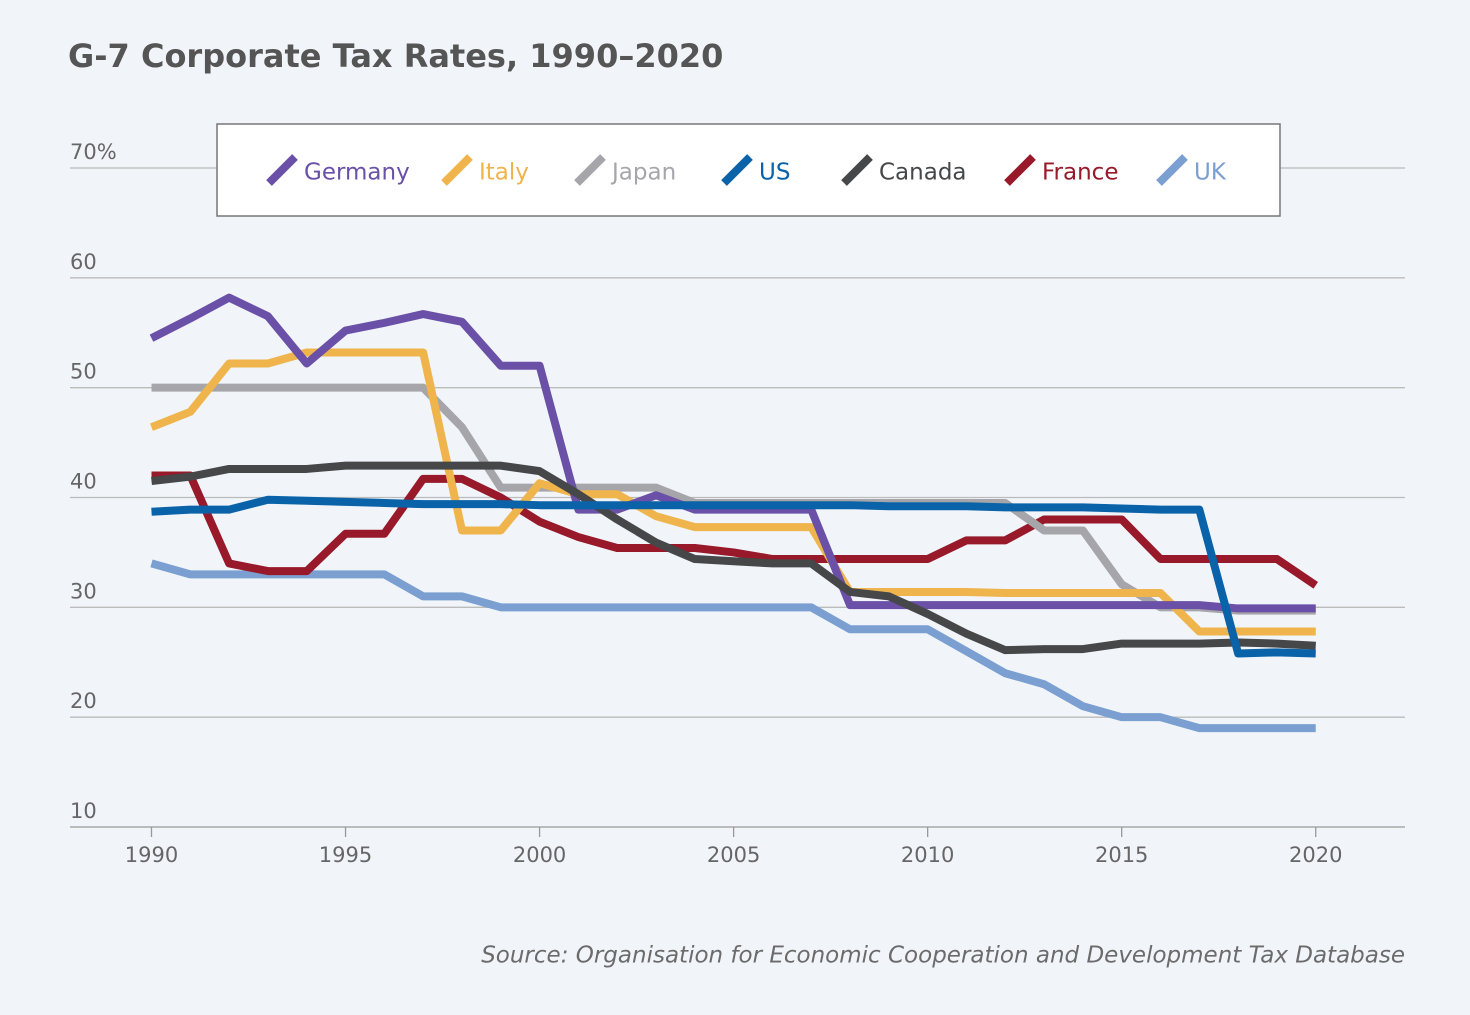 This screenshot has height=1015, width=1470. Describe the element at coordinates (1315, 855) in the screenshot. I see `x-tick-label: 2020` at that location.